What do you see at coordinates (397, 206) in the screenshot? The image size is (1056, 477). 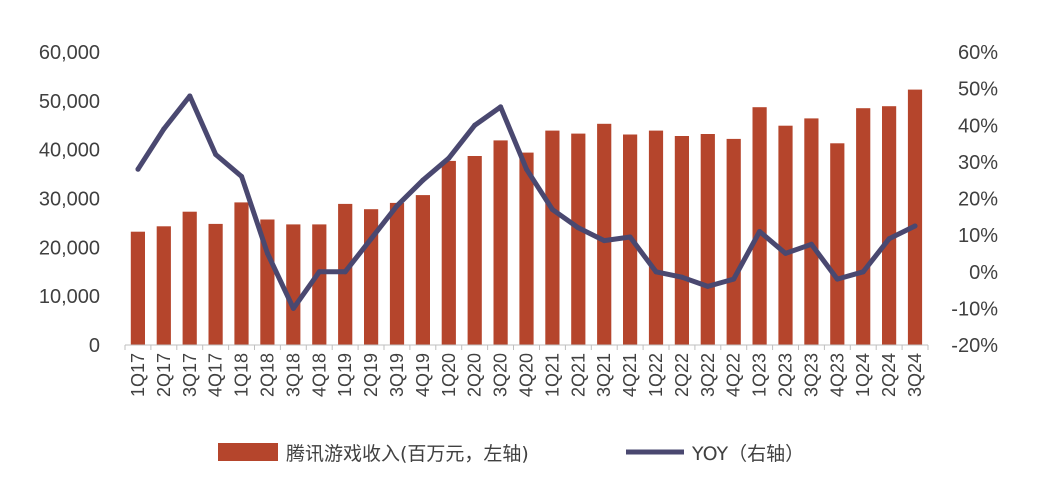 I see `yoy-point-3Q19` at bounding box center [397, 206].